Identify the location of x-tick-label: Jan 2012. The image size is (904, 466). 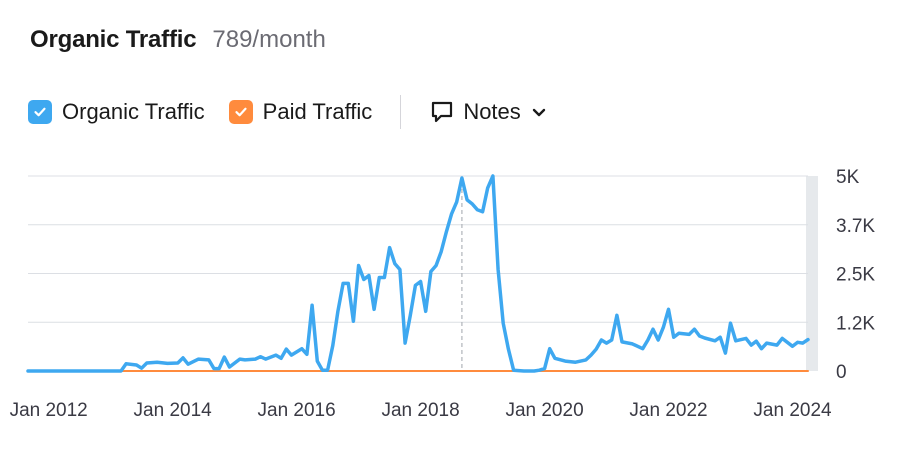
(49, 410).